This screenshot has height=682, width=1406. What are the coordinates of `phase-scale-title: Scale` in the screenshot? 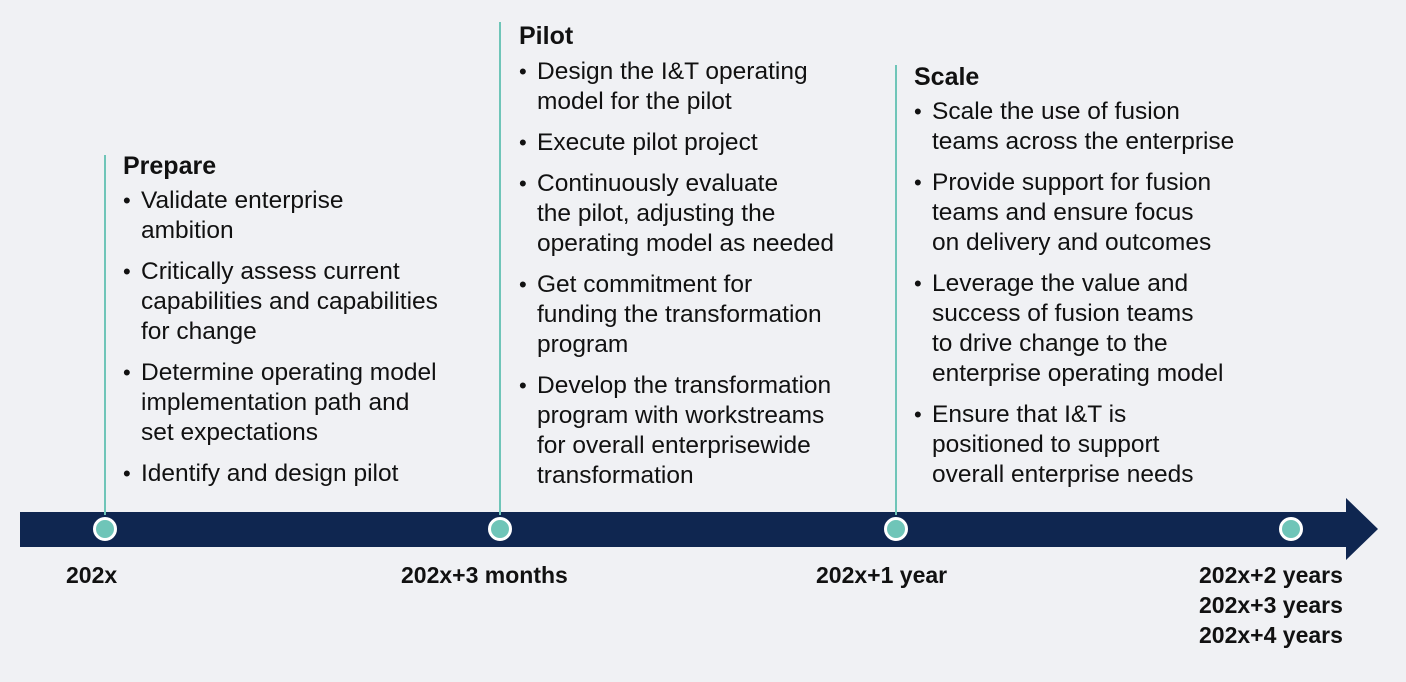 It's located at (947, 77).